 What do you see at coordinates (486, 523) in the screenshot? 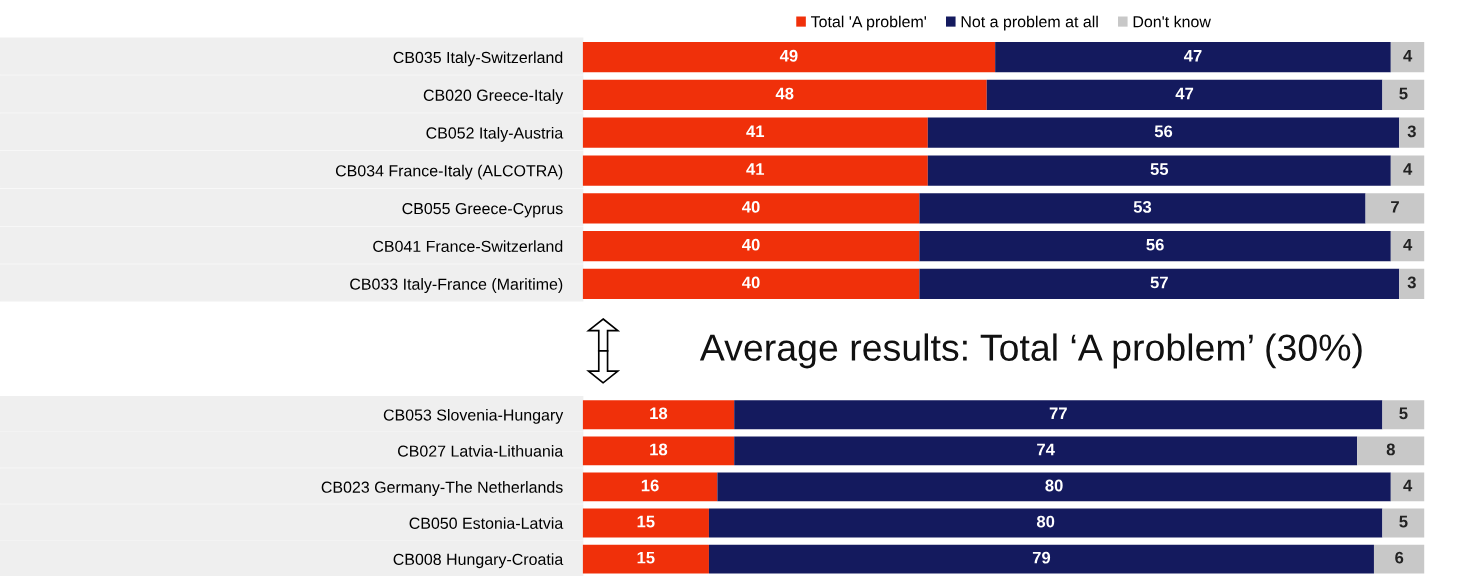
I see `y-tick-label: CB050 Estonia-Latvia` at bounding box center [486, 523].